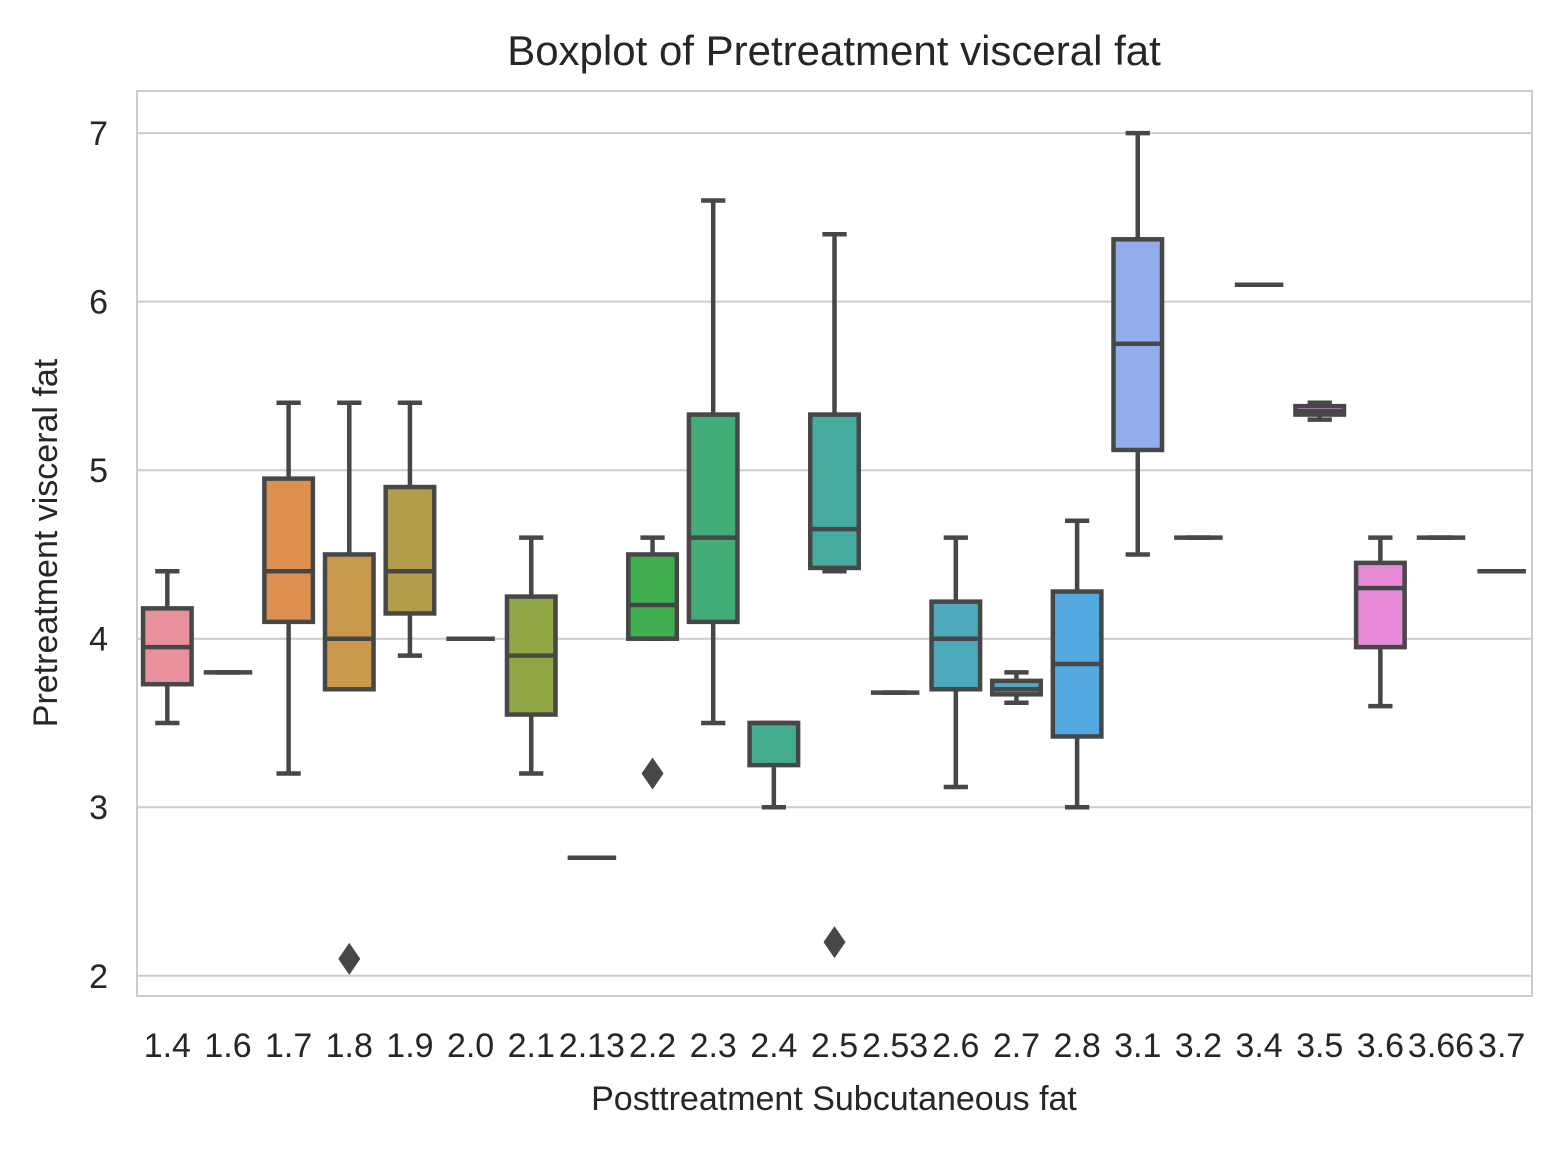 Image resolution: width=1561 pixels, height=1149 pixels. What do you see at coordinates (289, 550) in the screenshot?
I see `box-1.7` at bounding box center [289, 550].